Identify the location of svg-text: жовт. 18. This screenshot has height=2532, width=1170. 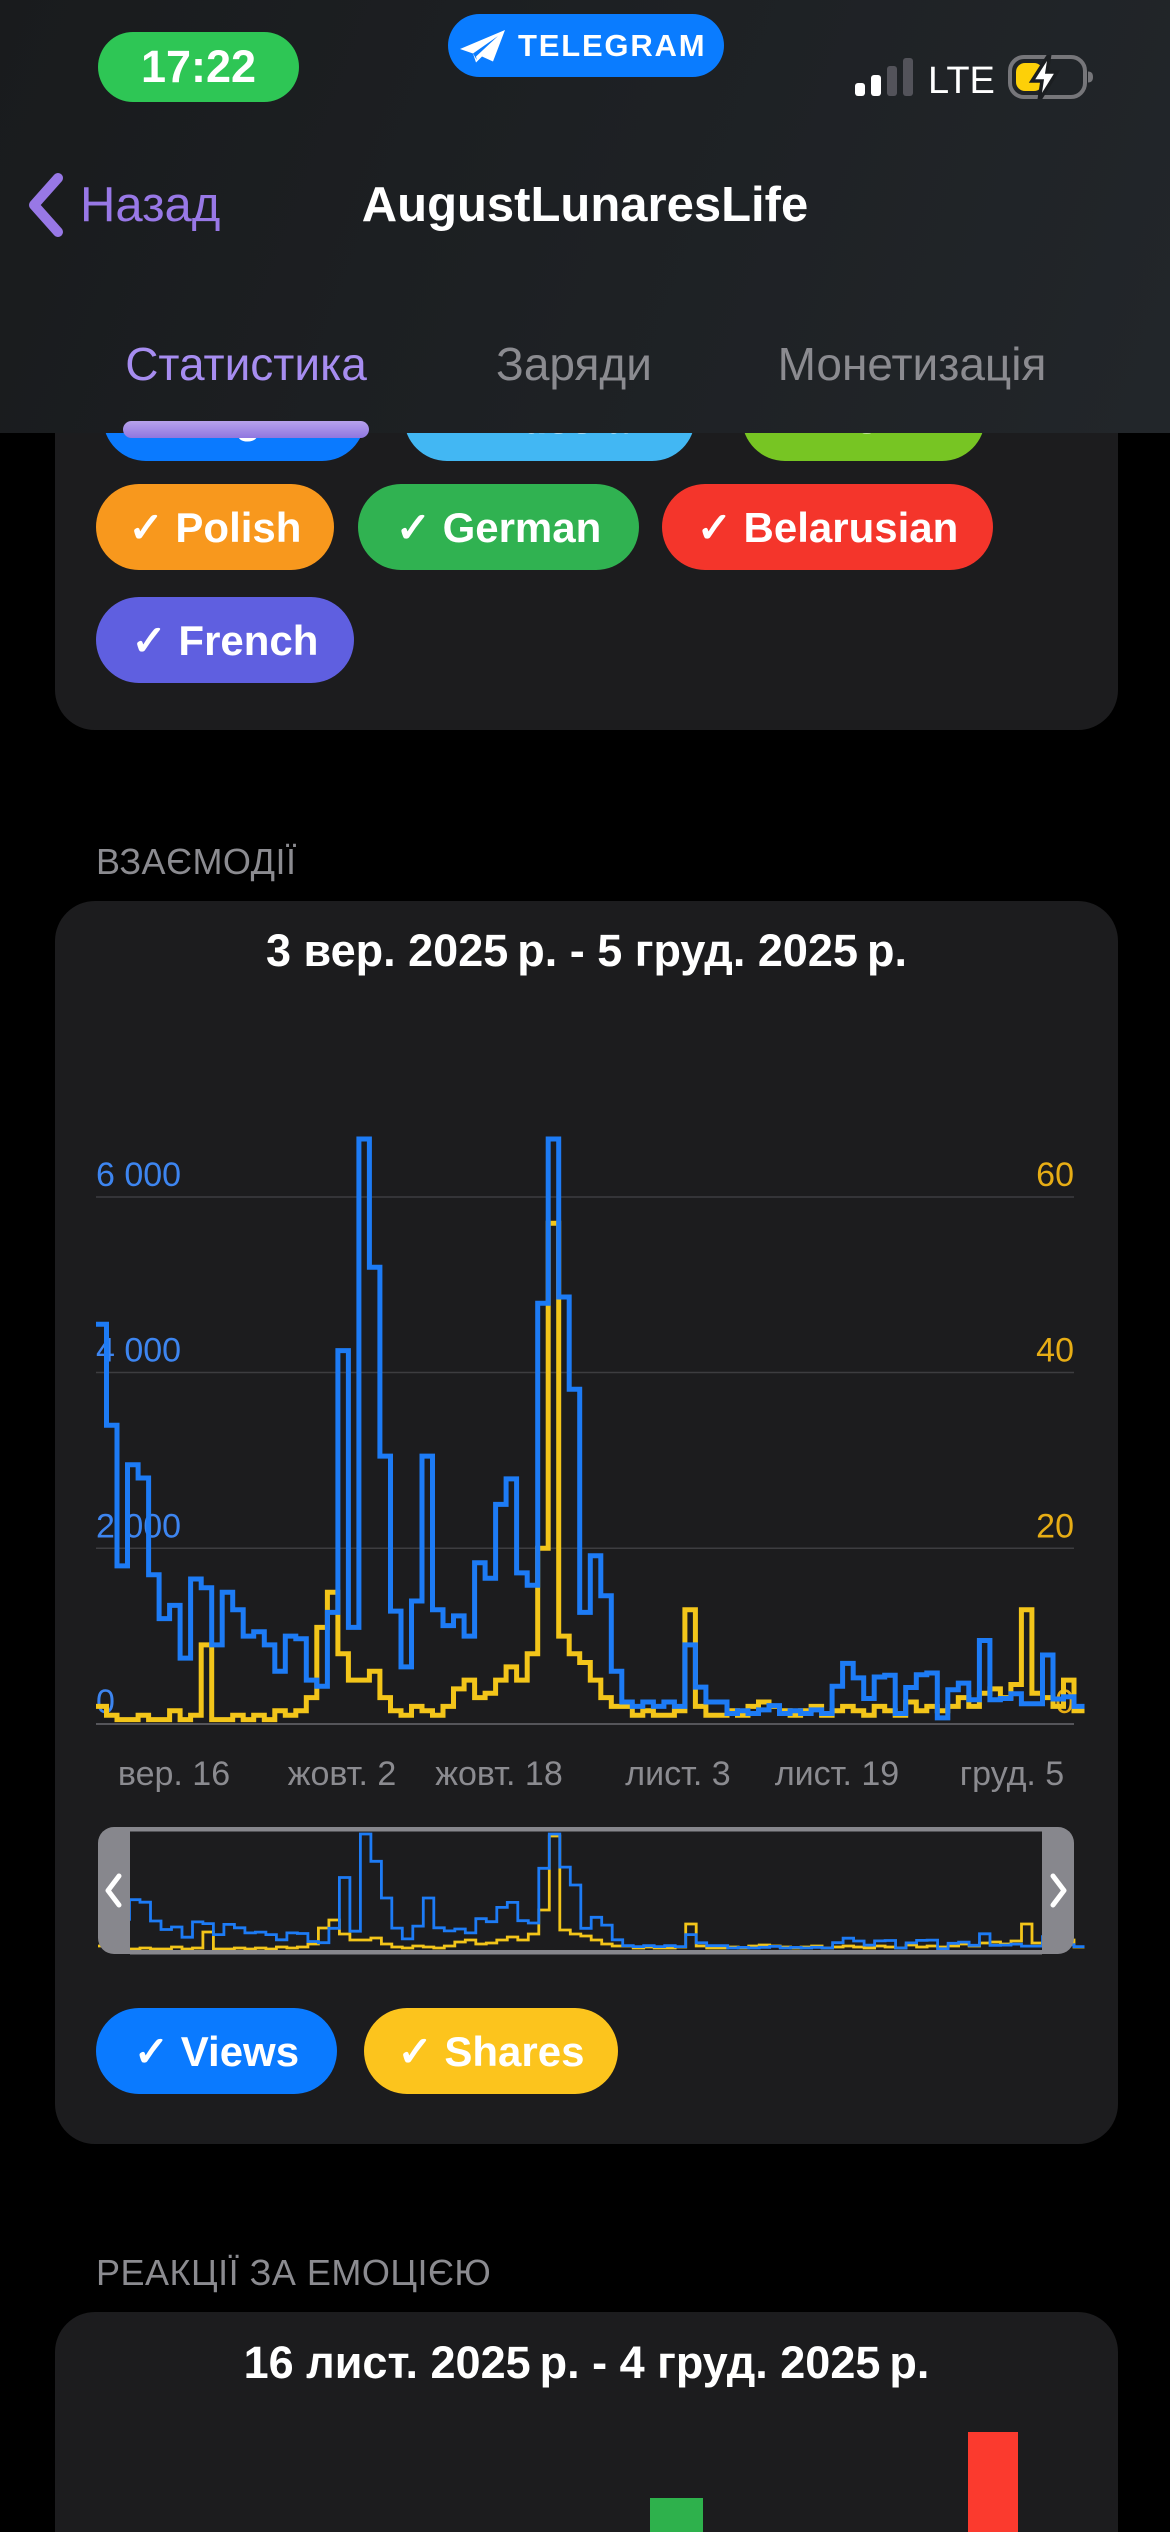
(498, 1774).